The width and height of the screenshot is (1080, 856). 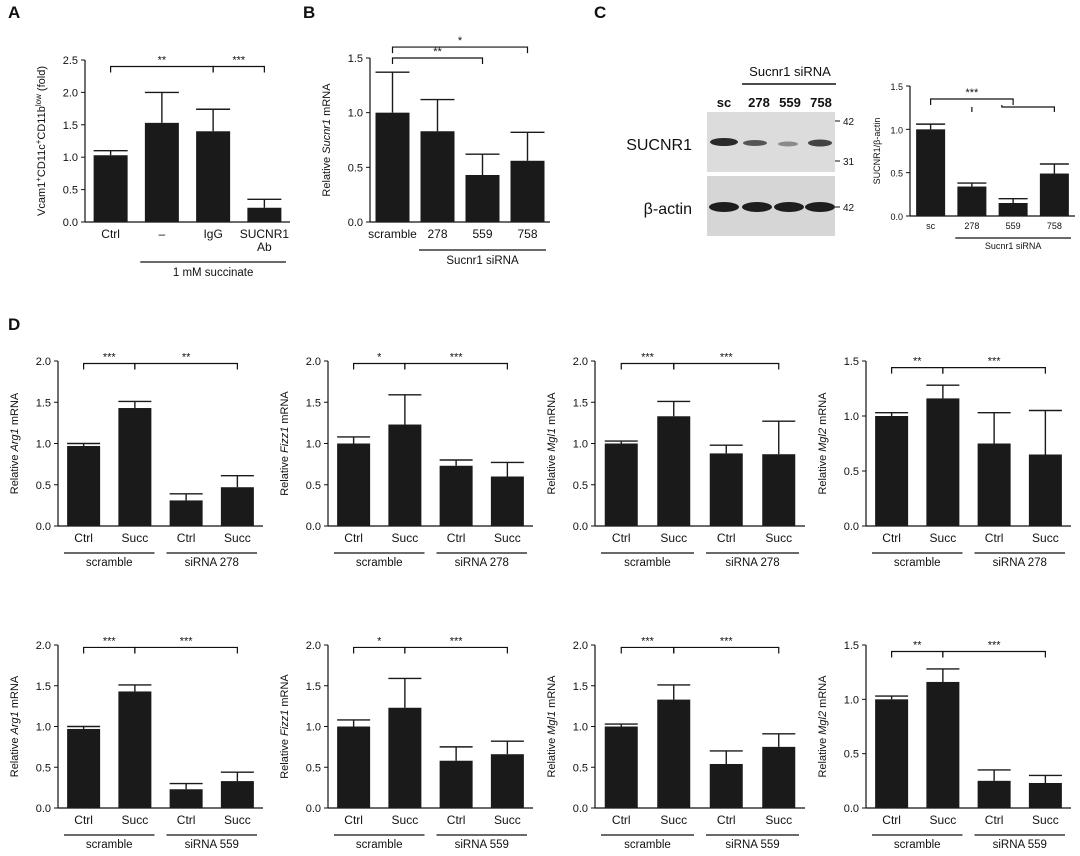 I want to click on panel-label-c: C, so click(x=600, y=12).